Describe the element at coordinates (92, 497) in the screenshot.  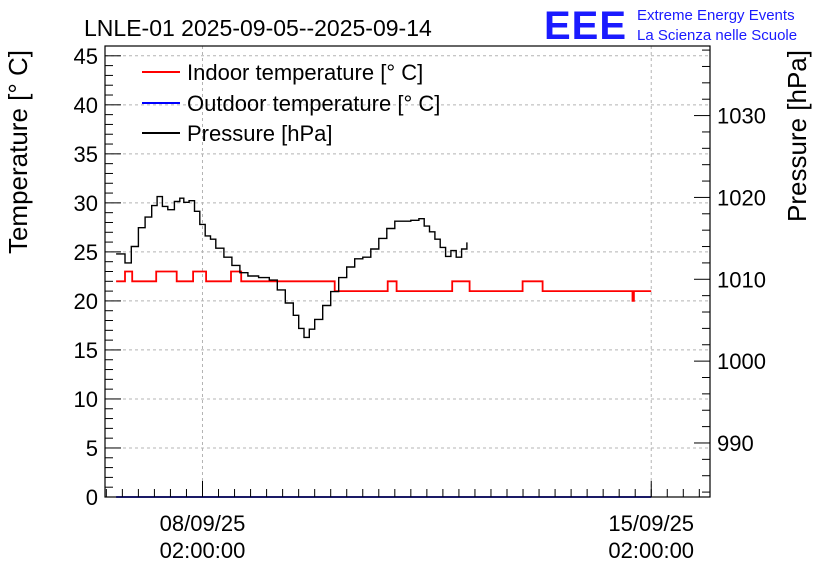
I see `y-tick-label: 0` at that location.